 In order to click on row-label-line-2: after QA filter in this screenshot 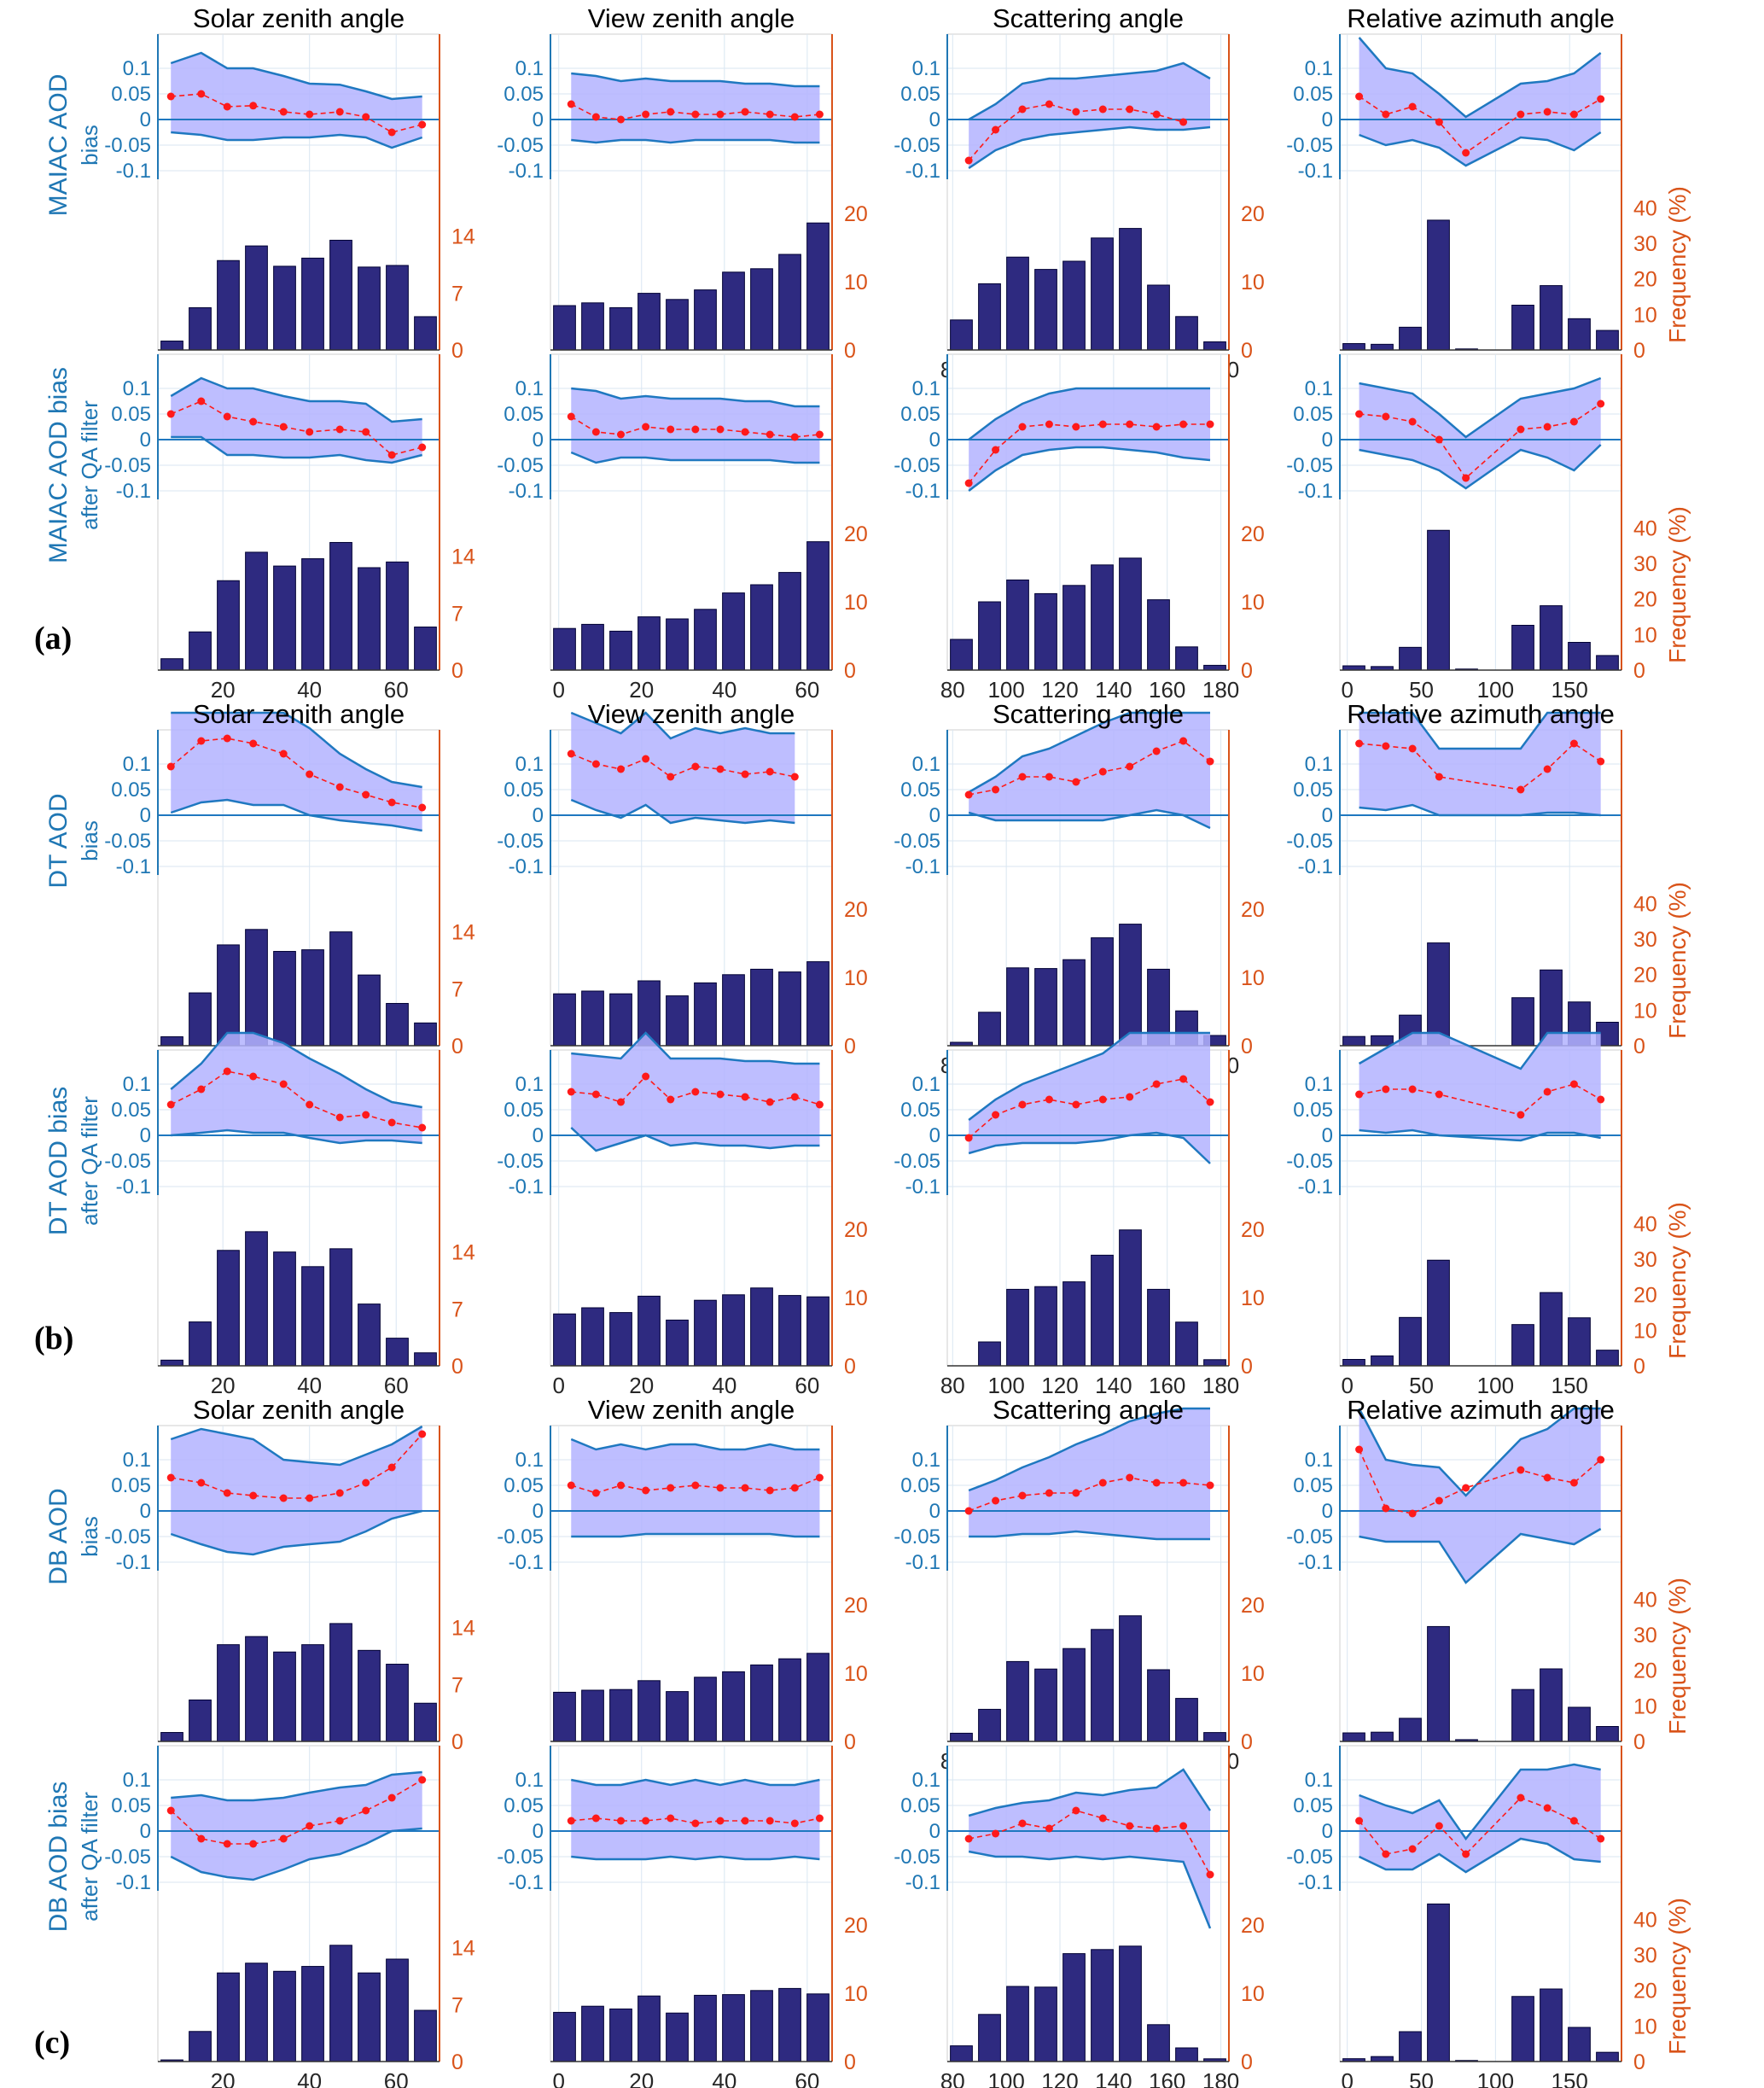, I will do `click(89, 1857)`.